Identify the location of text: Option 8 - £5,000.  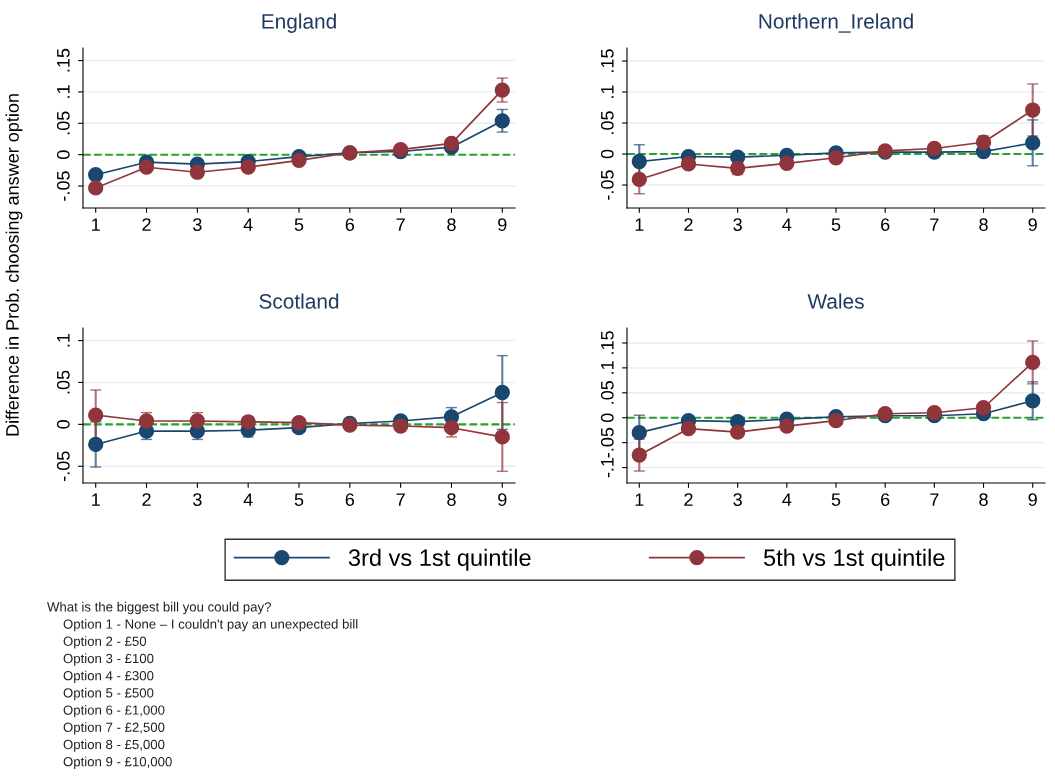
(114, 745).